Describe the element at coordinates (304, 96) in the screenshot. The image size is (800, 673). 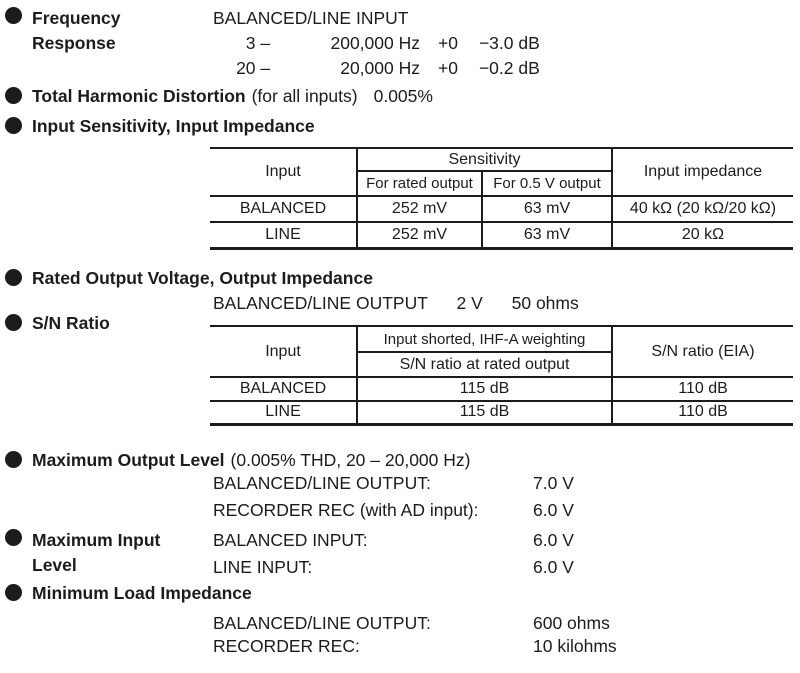
I see `thd-note: (for all inputs)` at that location.